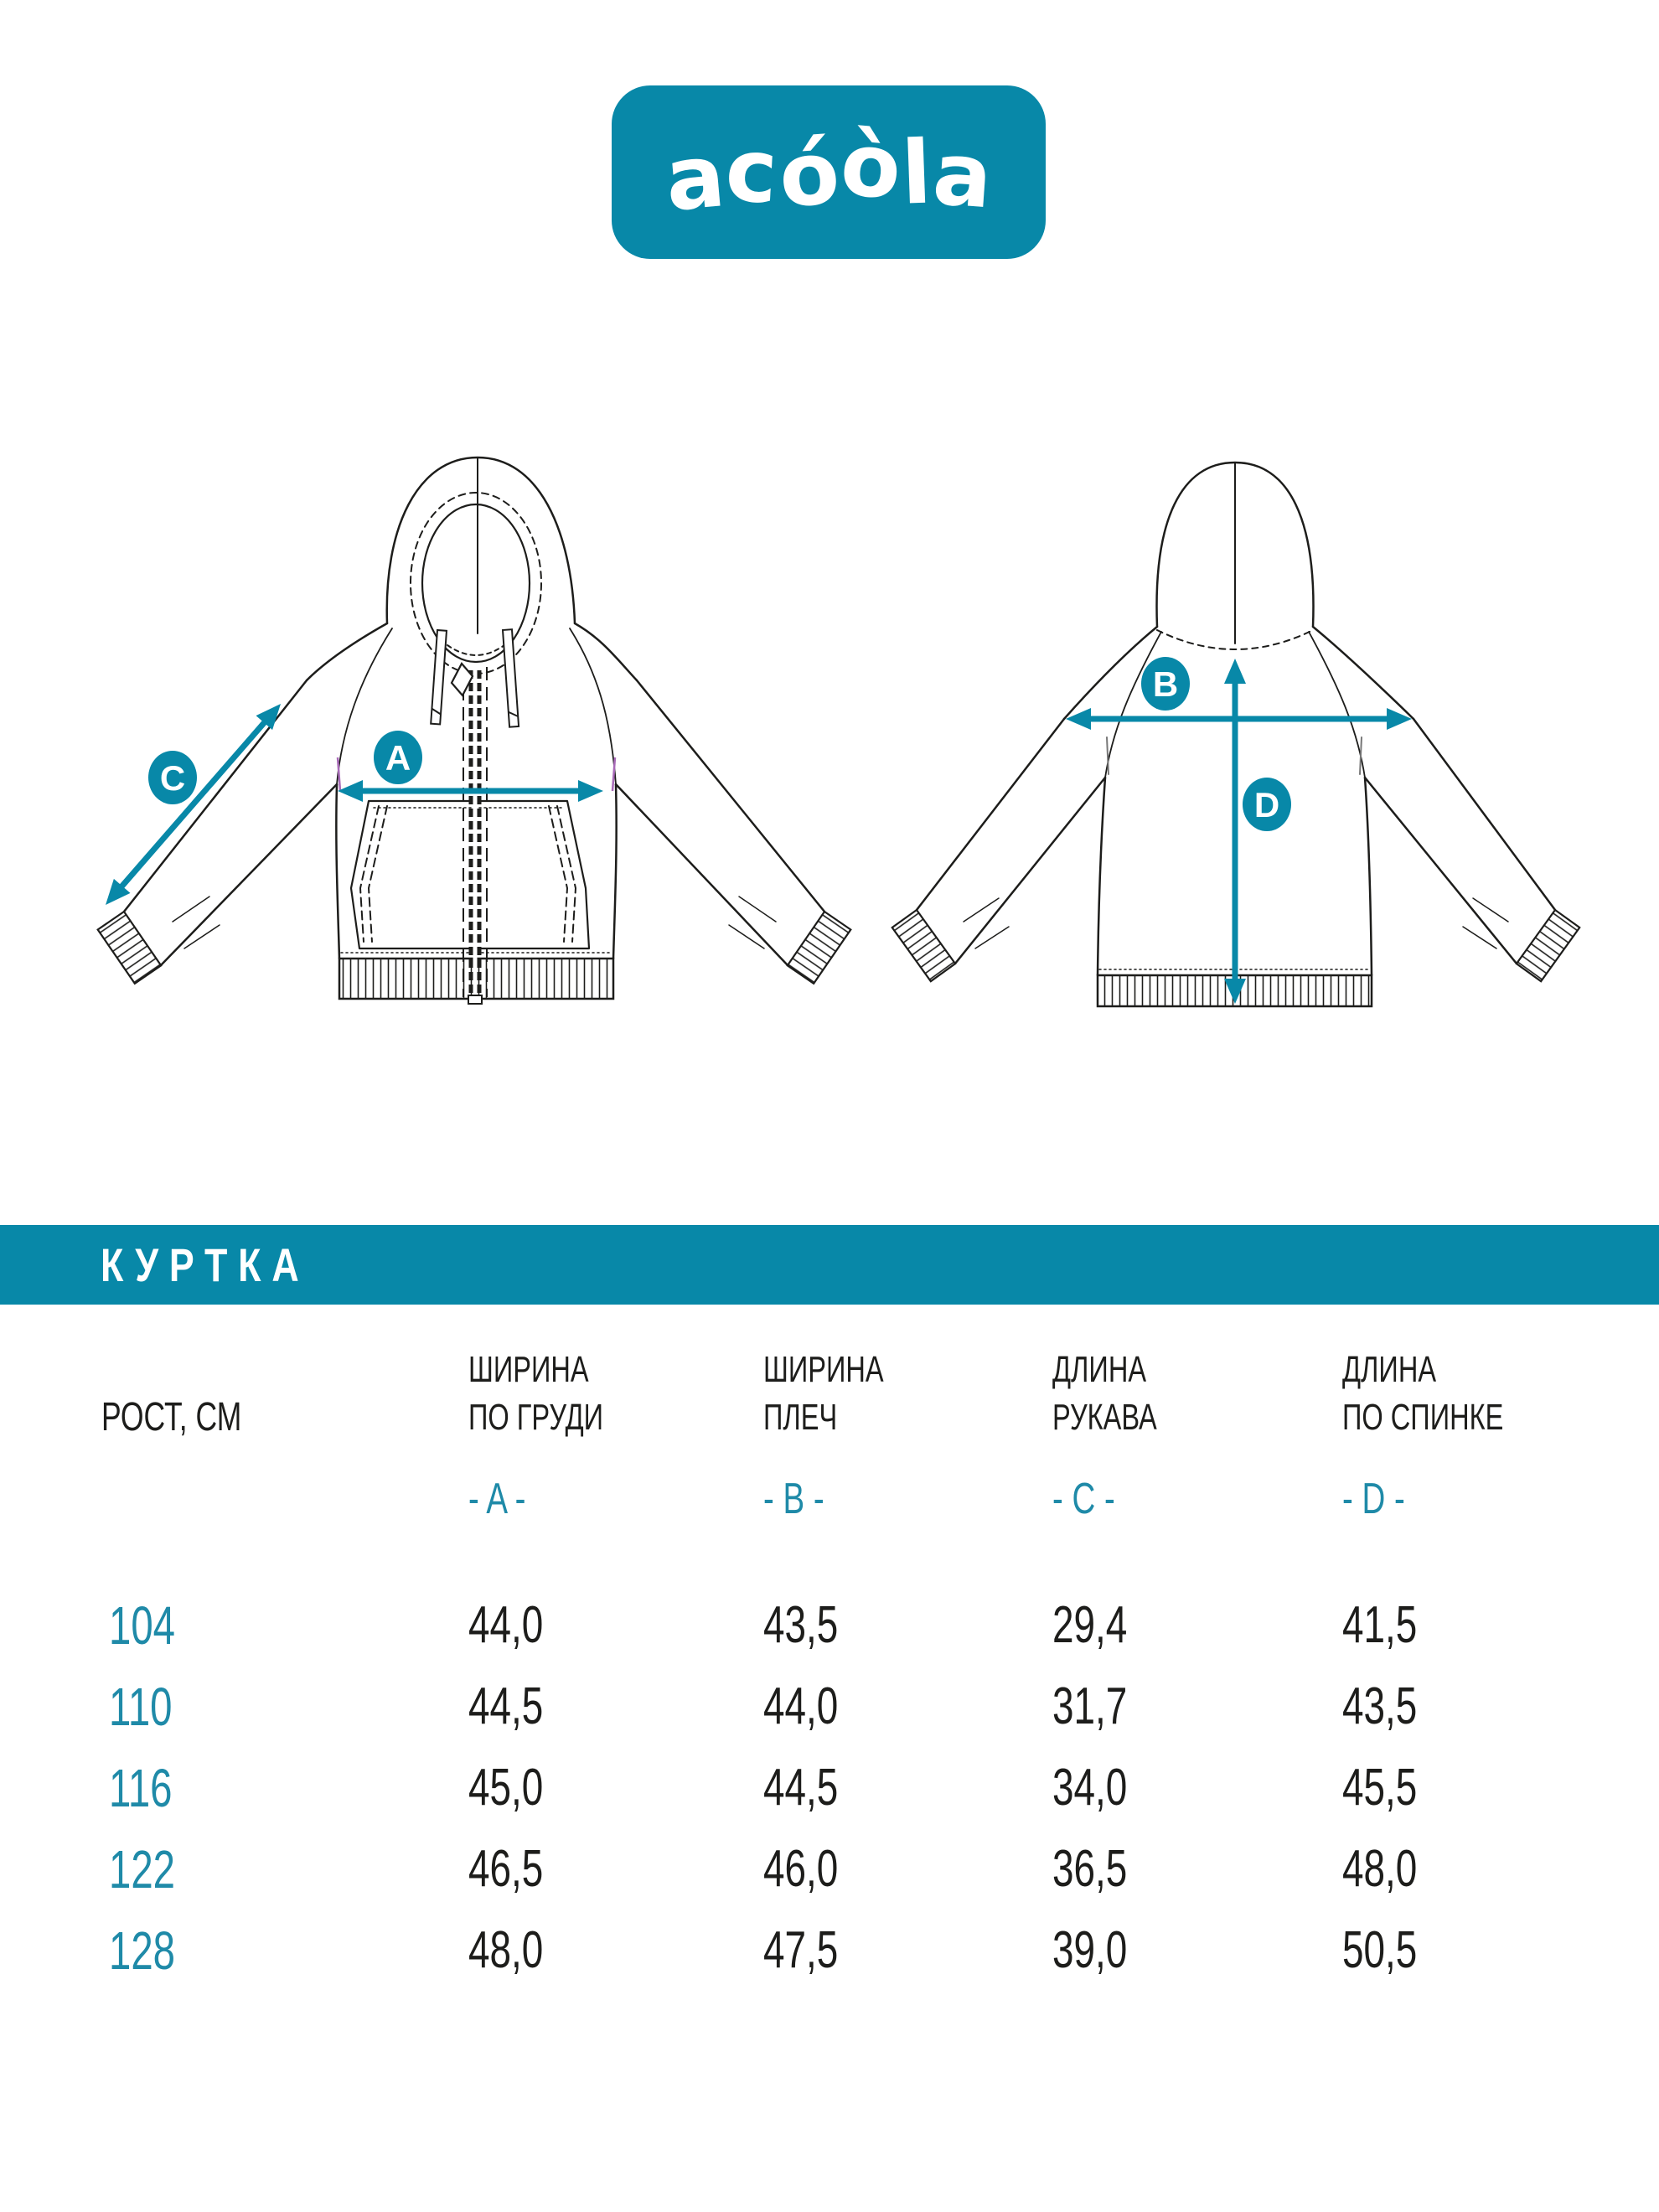 The width and height of the screenshot is (1659, 2212). Describe the element at coordinates (917, 172) in the screenshot. I see `logo-letter: l` at that location.